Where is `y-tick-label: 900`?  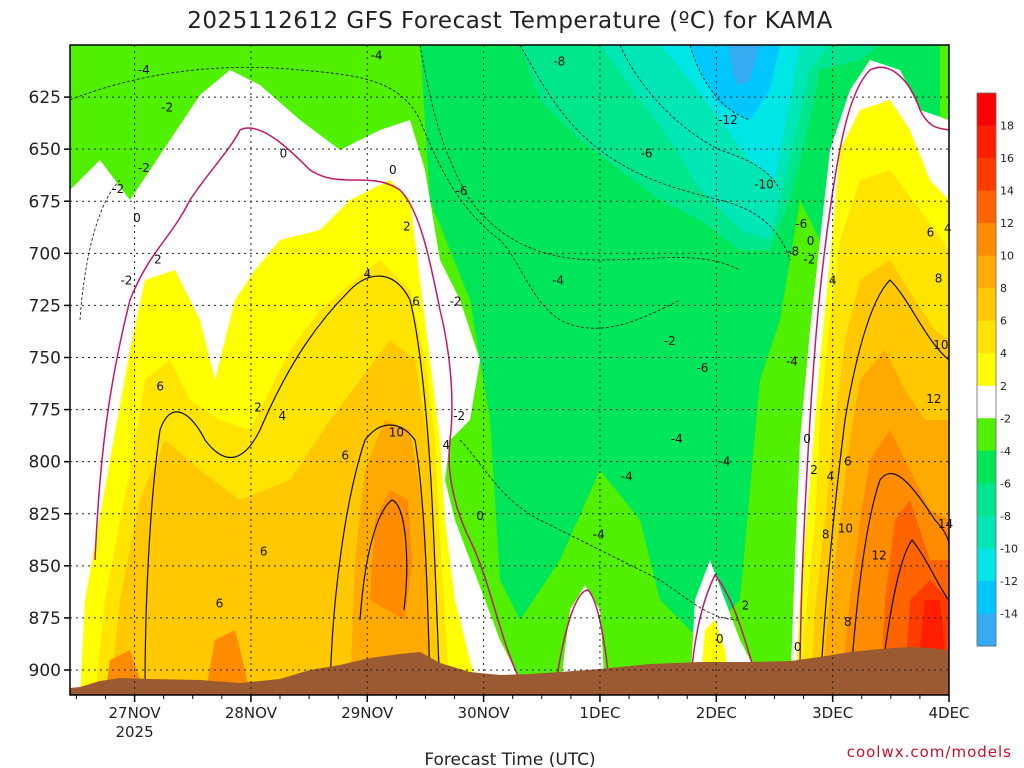
y-tick-label: 900 is located at coordinates (45, 671).